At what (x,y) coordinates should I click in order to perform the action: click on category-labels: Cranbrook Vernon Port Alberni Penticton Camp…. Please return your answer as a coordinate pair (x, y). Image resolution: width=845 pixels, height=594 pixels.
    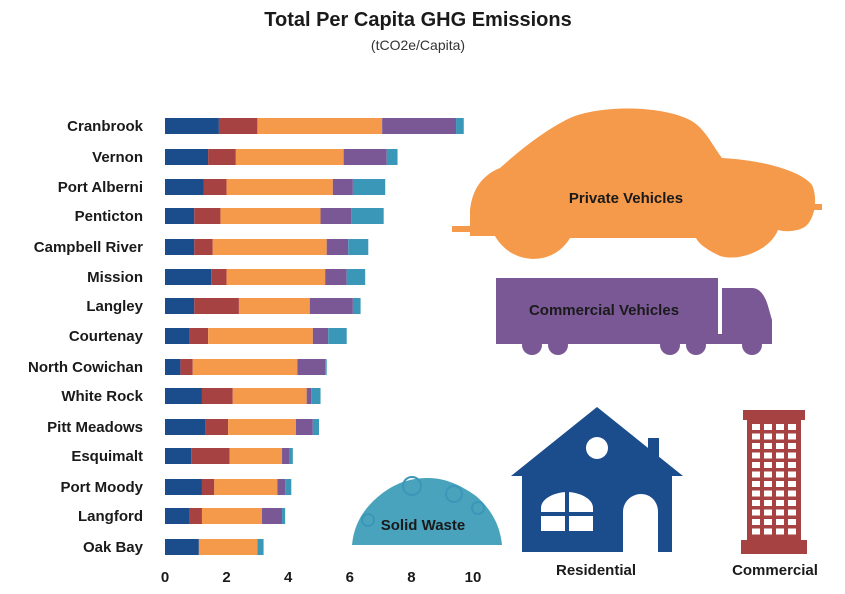
    Looking at the image, I should click on (86, 337).